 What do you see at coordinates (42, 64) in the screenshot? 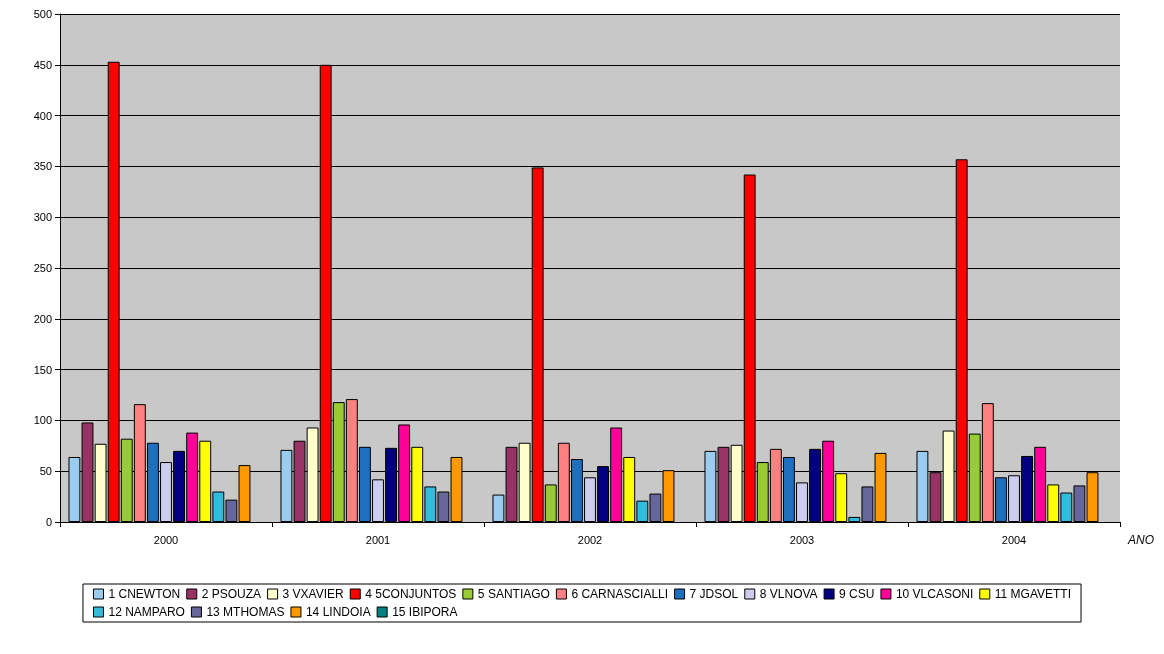
I see `y-tick-label: 450` at bounding box center [42, 64].